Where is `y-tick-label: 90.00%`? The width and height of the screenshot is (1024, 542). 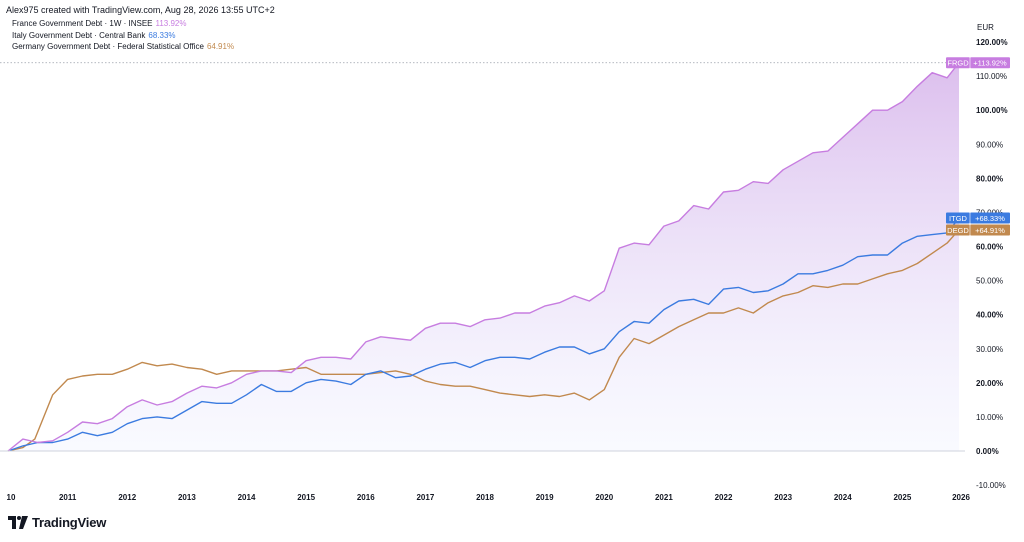
y-tick-label: 90.00% is located at coordinates (989, 144).